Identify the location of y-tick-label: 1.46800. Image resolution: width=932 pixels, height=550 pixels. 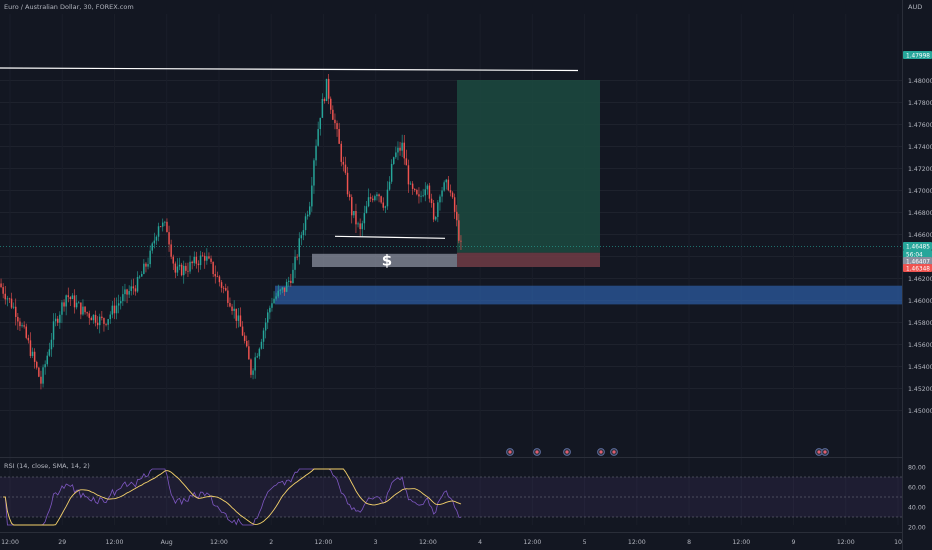
(920, 213).